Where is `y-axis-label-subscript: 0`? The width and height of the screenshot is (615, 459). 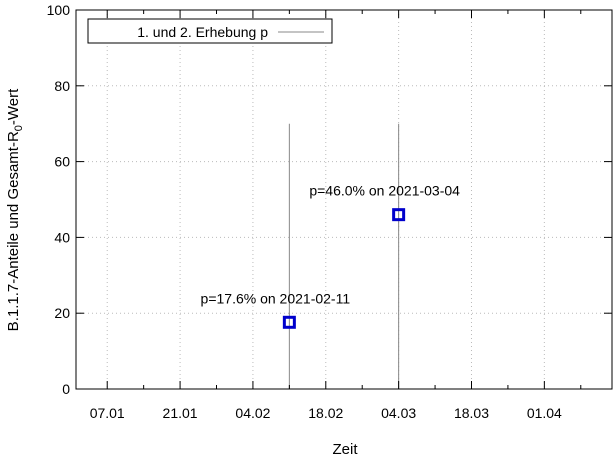
y-axis-label-subscript: 0 is located at coordinates (19, 128).